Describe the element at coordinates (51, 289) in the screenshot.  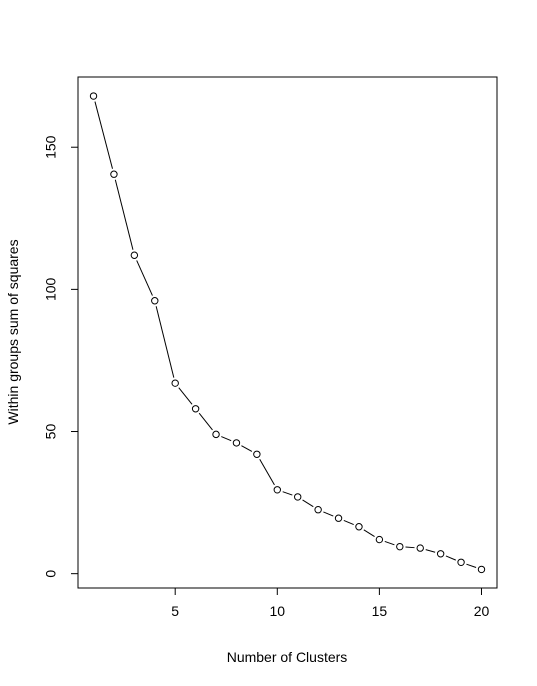
I see `y-tick-label: 100` at that location.